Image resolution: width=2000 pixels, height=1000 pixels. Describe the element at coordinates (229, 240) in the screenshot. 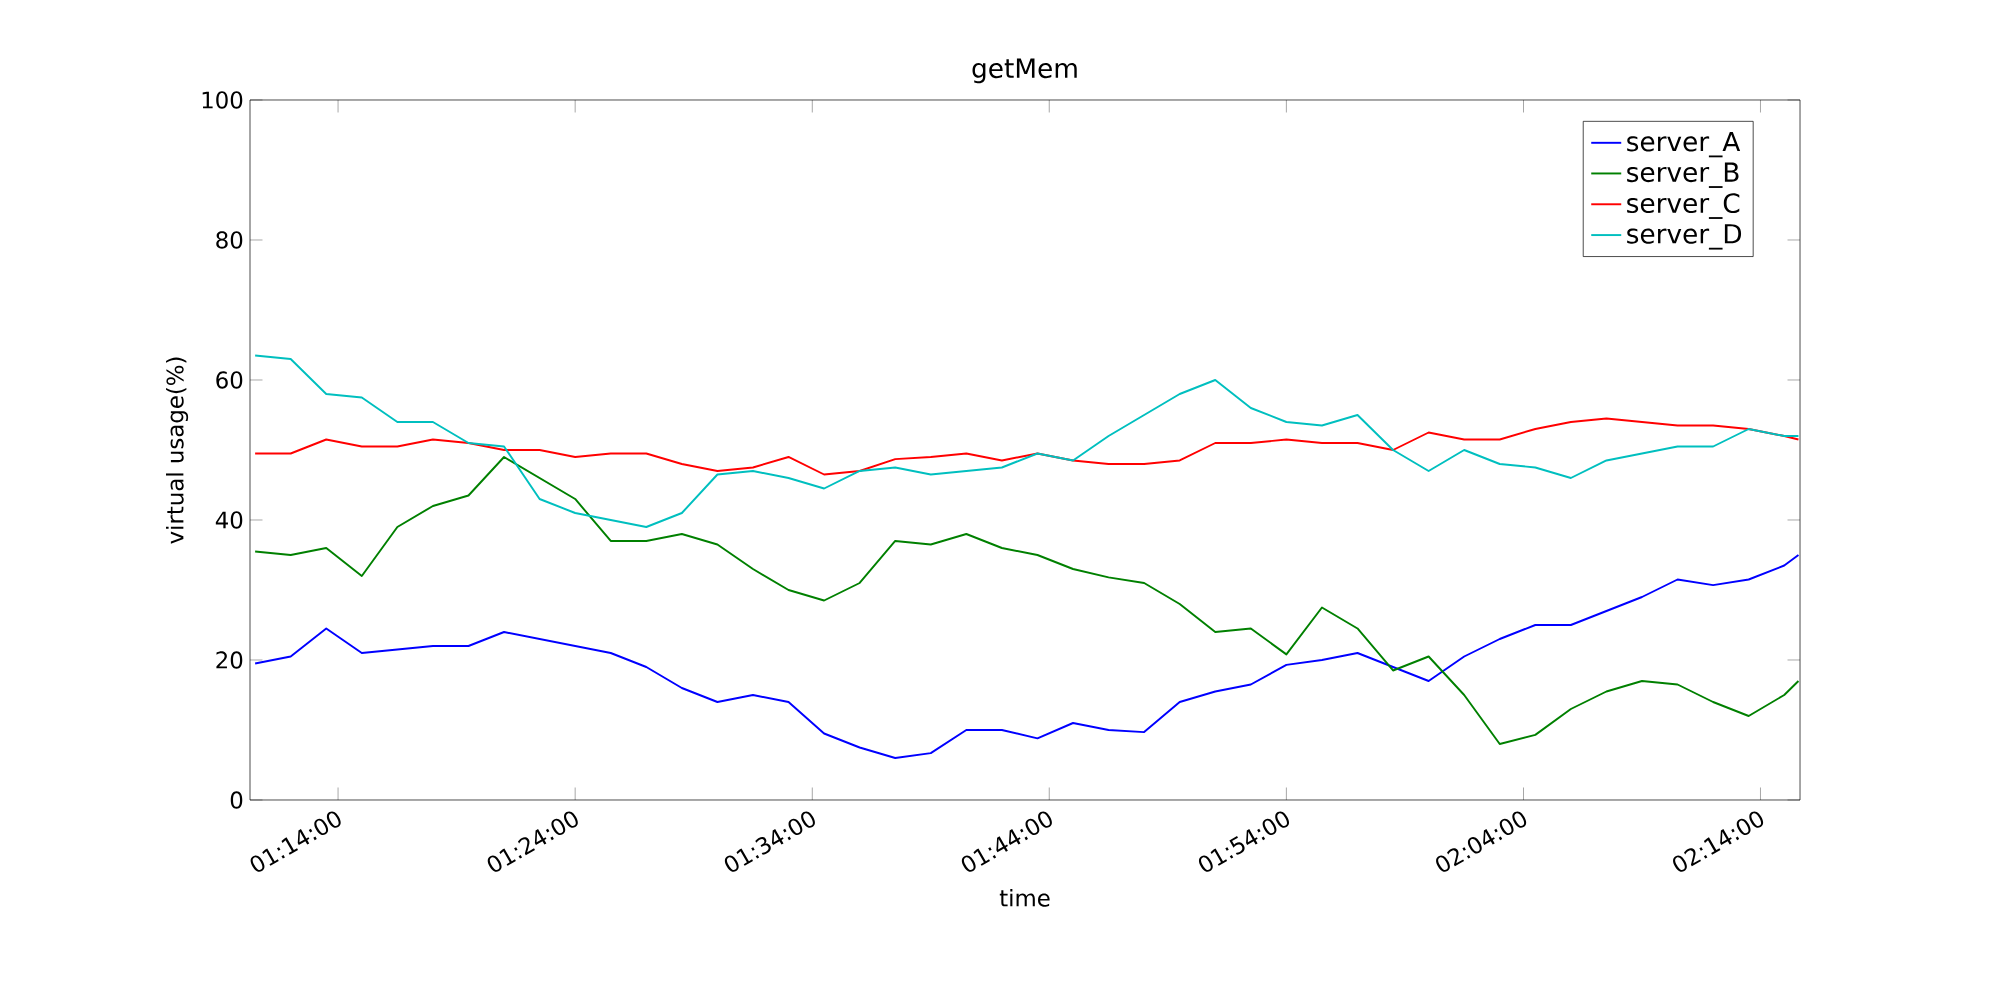

I see `y-tick-label: 80` at that location.